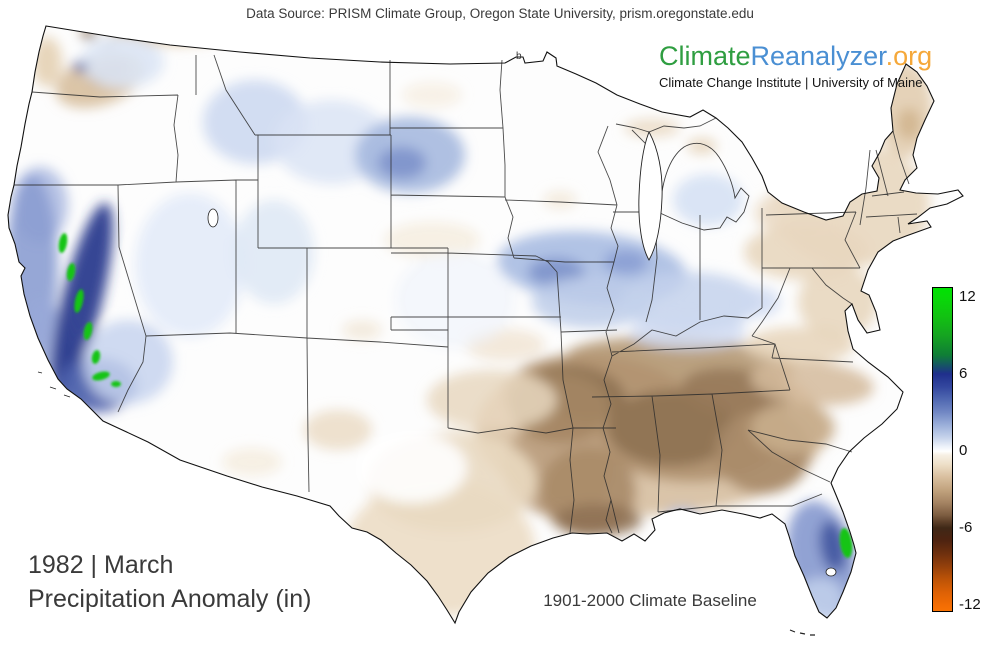  What do you see at coordinates (909, 56) in the screenshot?
I see `logo-word-org: .org` at bounding box center [909, 56].